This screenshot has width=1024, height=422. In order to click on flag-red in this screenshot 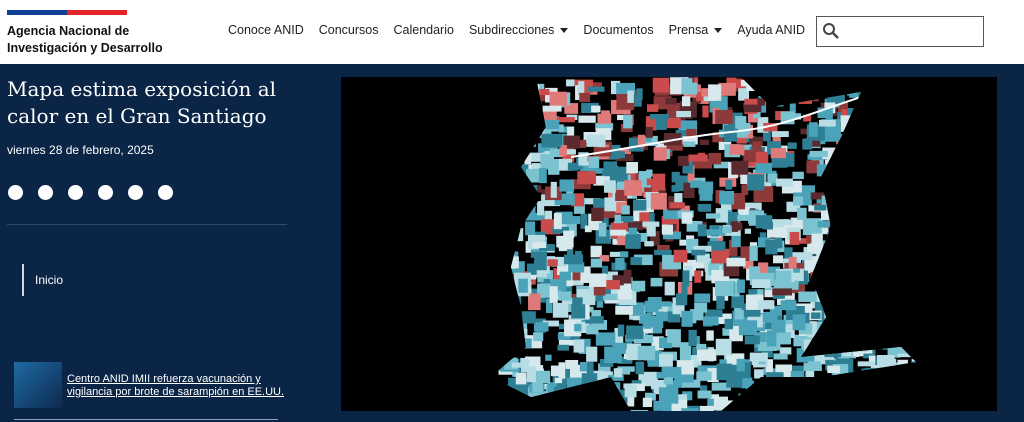, I will do `click(97, 12)`.